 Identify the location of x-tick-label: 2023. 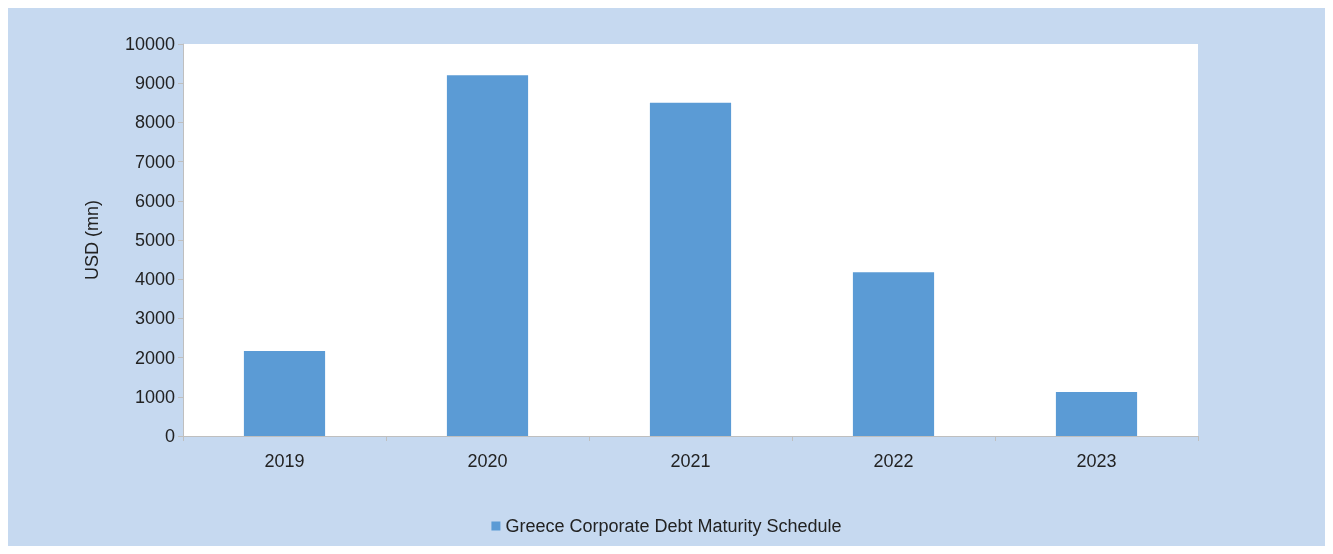
(1096, 461).